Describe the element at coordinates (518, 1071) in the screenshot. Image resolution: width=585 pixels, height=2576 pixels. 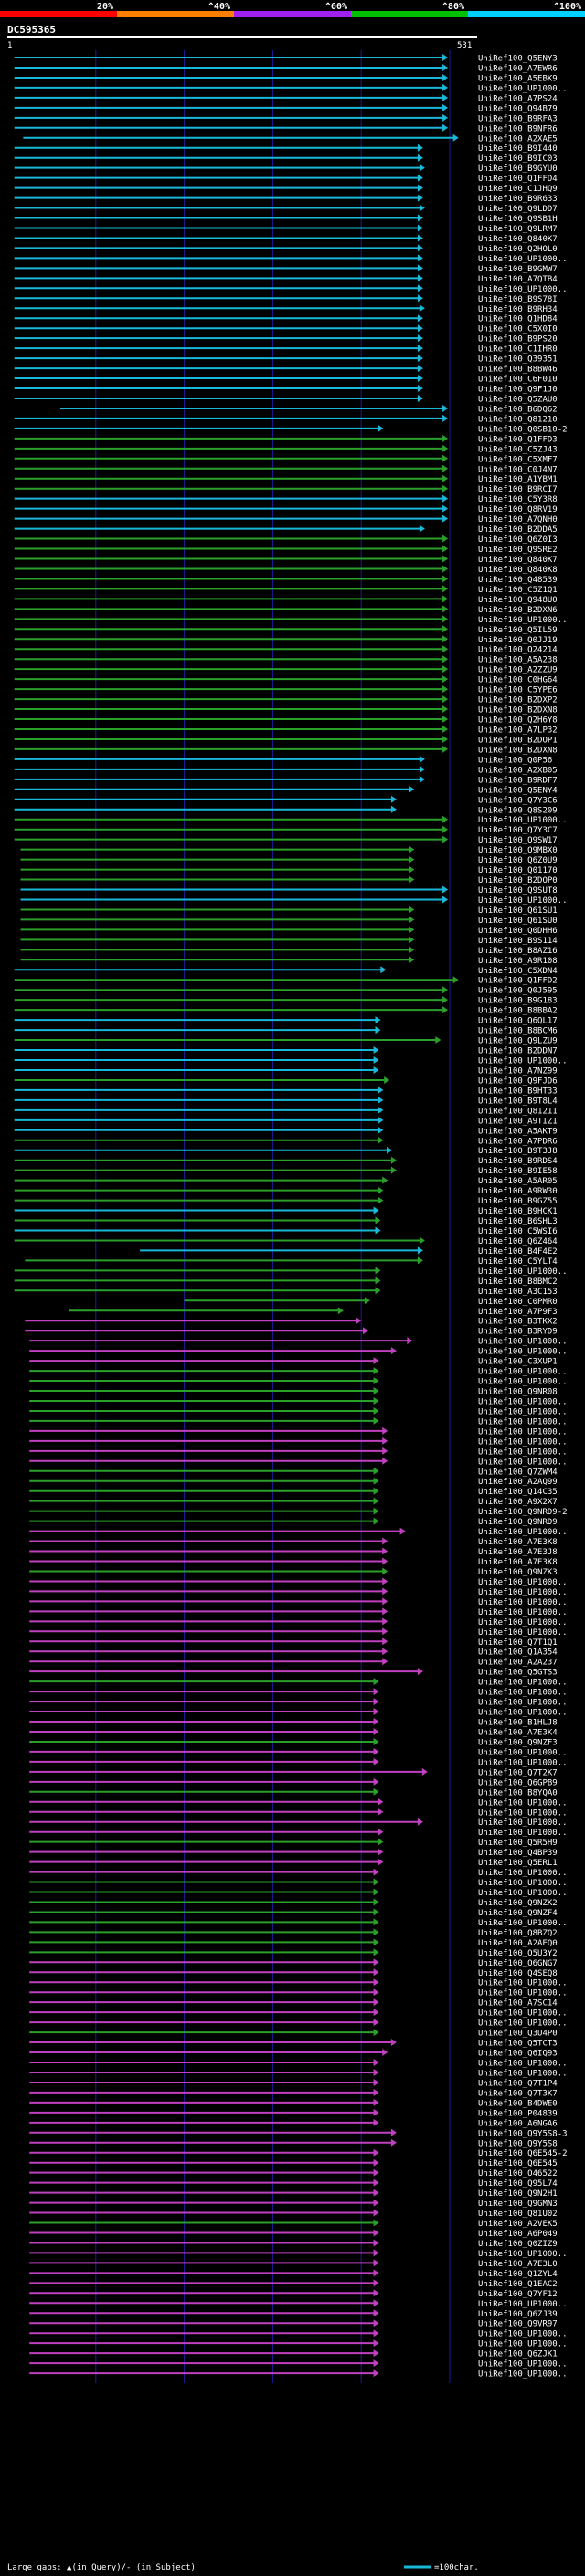
I see `hit-label: UniRef100_A7NZ99` at that location.